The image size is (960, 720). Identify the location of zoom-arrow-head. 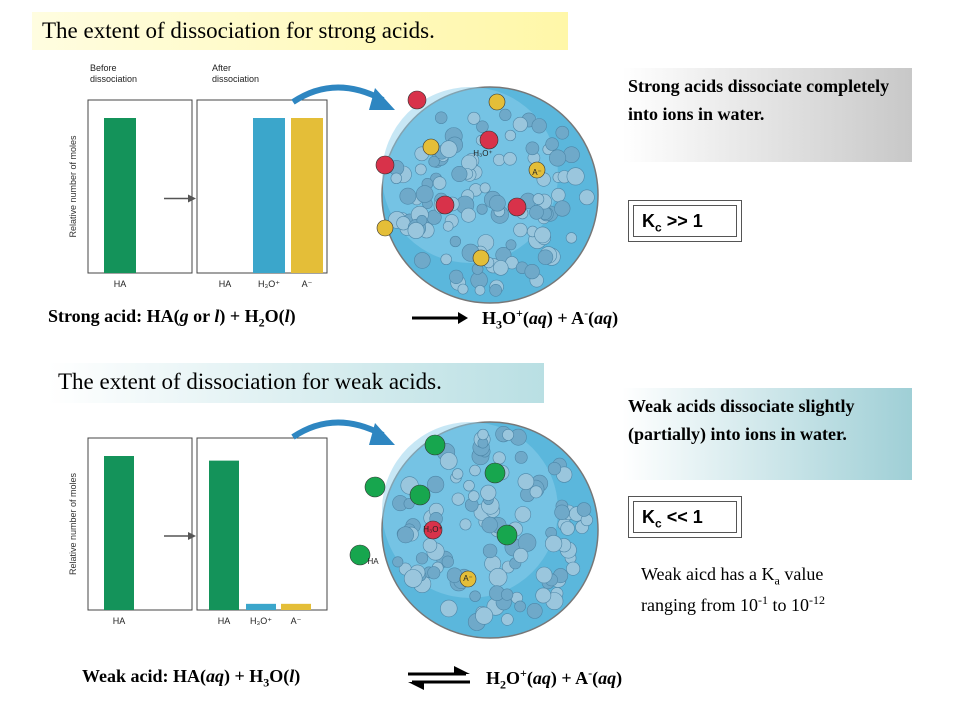
(382, 434).